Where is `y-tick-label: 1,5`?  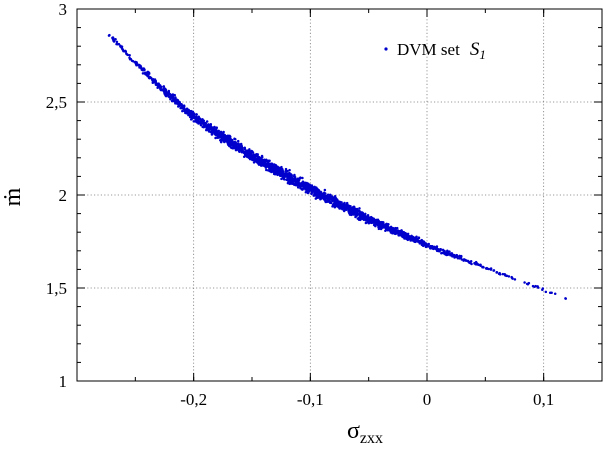
y-tick-label: 1,5 is located at coordinates (56, 288).